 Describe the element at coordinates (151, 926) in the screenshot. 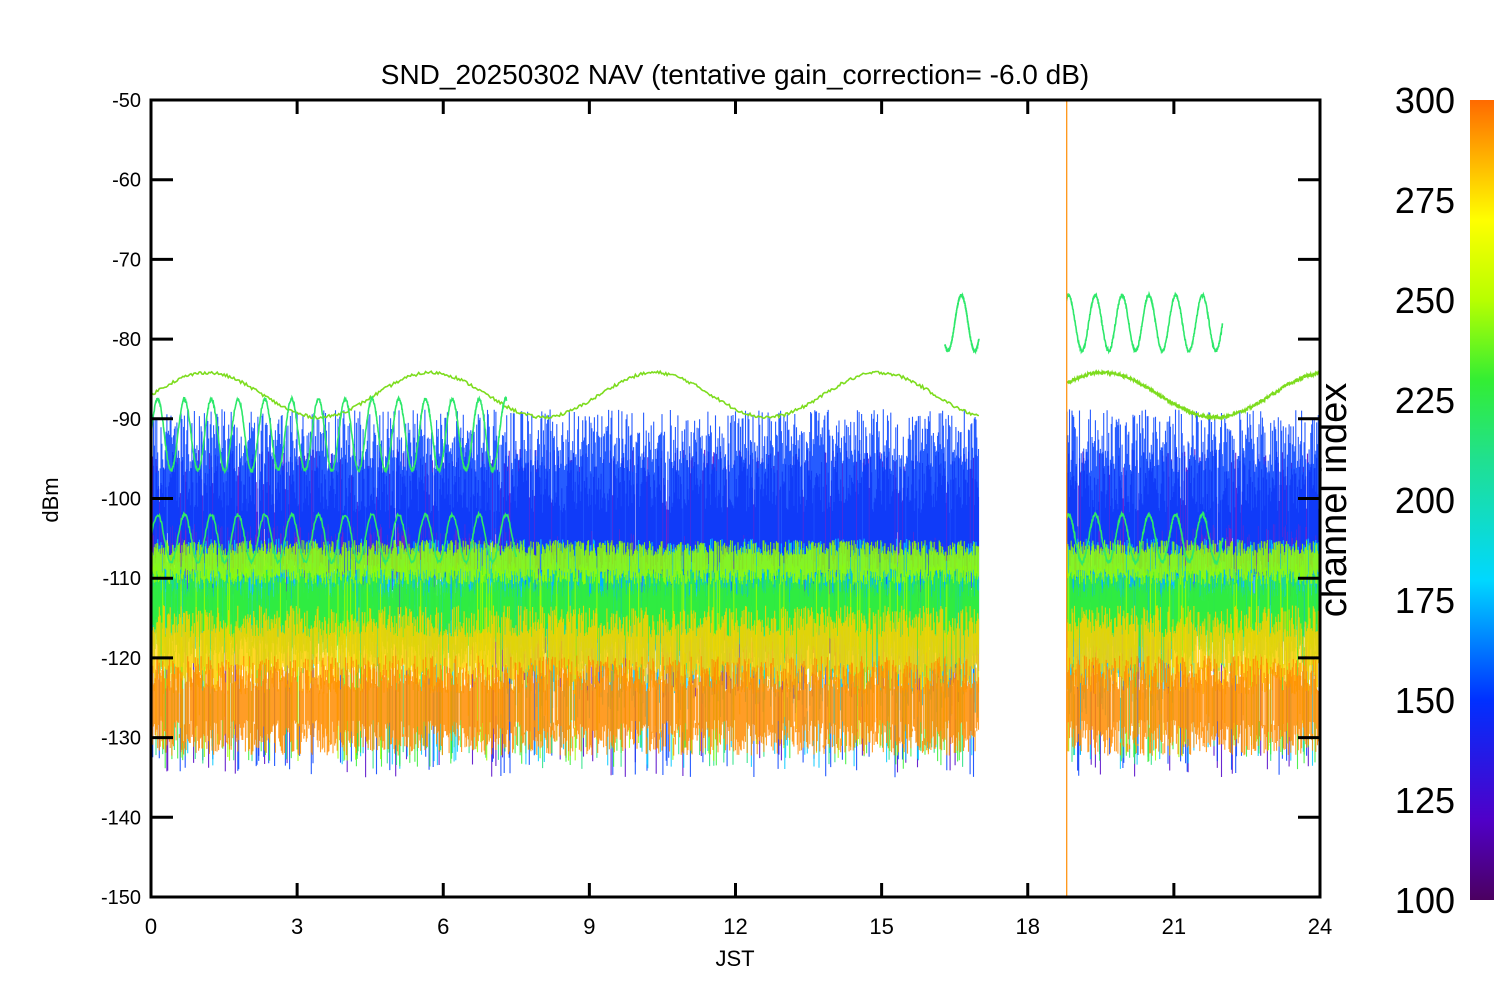

I see `x-tick-label: 0` at that location.